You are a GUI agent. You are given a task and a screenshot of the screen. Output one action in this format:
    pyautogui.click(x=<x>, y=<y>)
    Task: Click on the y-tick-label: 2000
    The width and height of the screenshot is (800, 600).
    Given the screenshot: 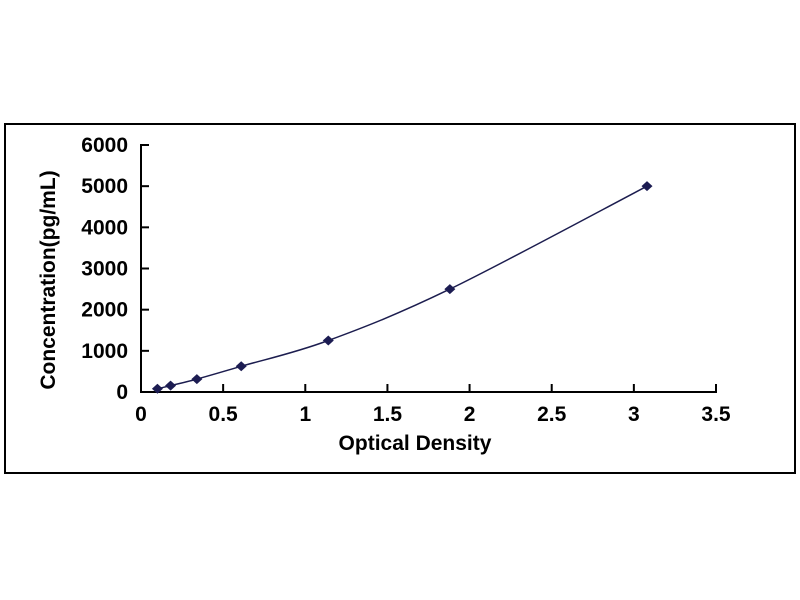 What is the action you would take?
    pyautogui.click(x=104, y=310)
    